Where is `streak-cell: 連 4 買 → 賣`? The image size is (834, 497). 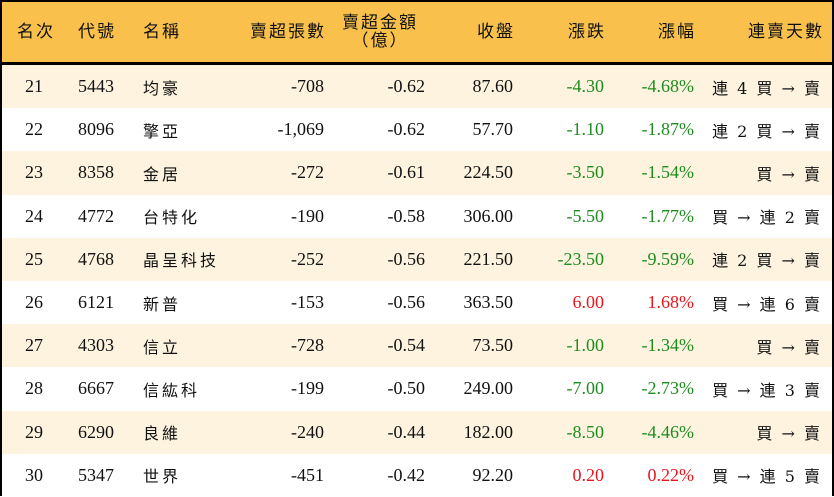 streak-cell: 連 4 買 → 賣 is located at coordinates (767, 88).